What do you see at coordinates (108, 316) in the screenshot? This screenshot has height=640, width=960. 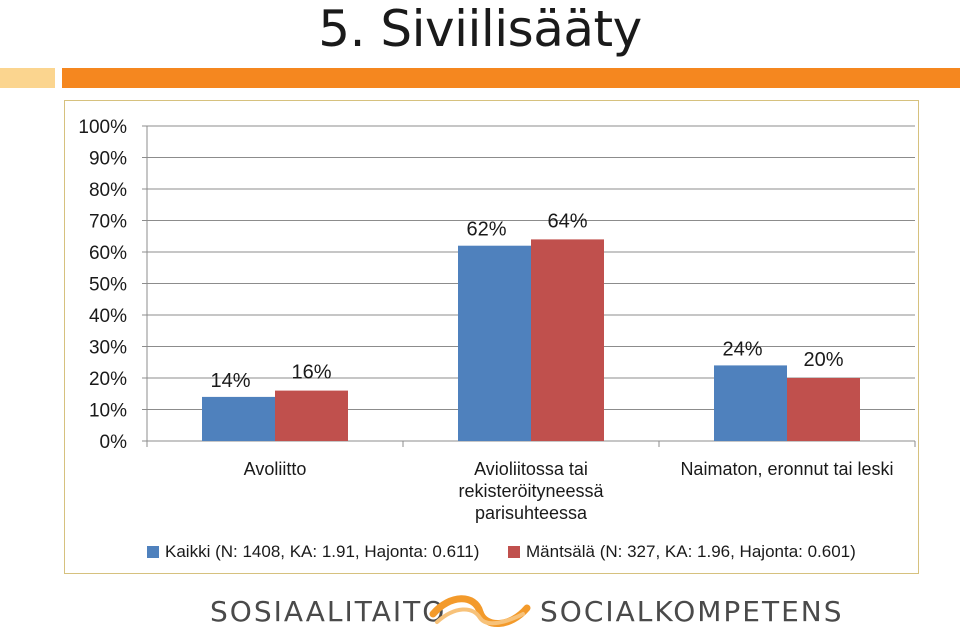 I see `y-tick-label: 40%` at bounding box center [108, 316].